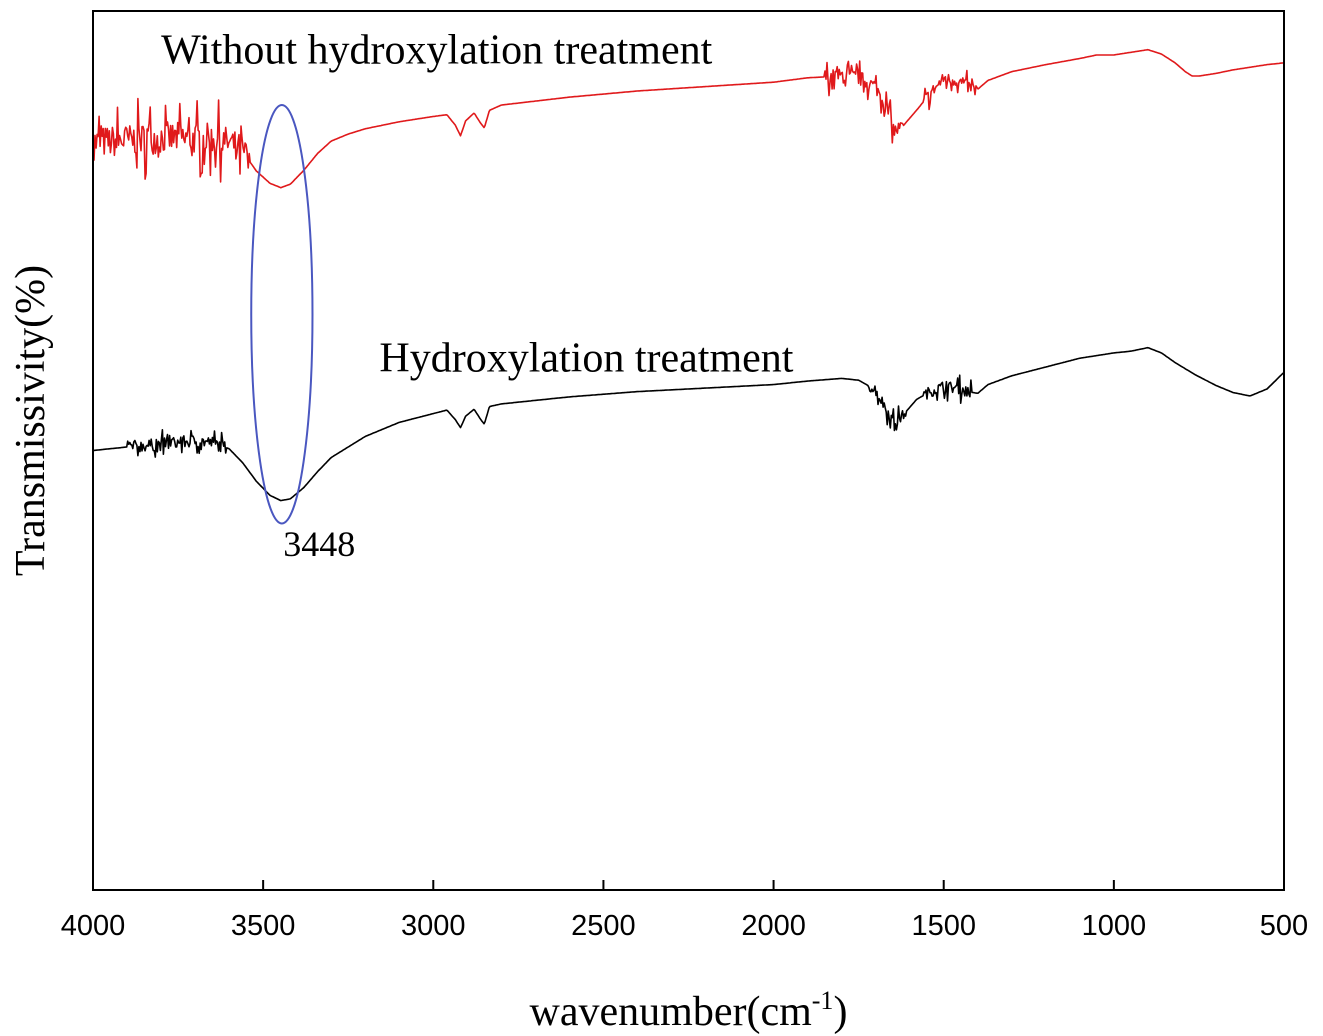 The height and width of the screenshot is (1036, 1323). I want to click on x-axis-title: wavenumber(cm-1), so click(689, 1010).